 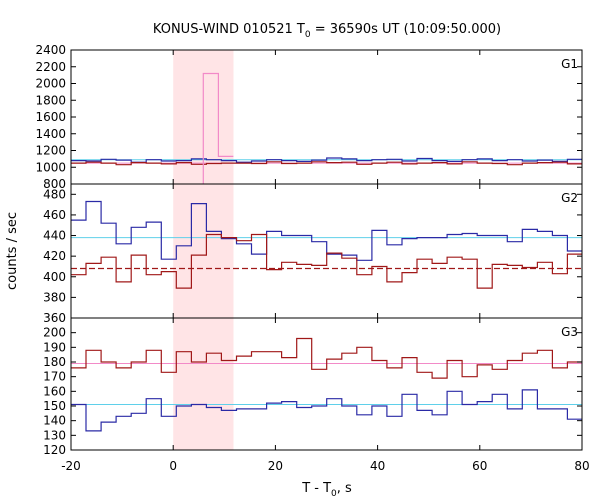 What do you see at coordinates (50, 134) in the screenshot?
I see `panel-g1-y-tick-label: 1400` at bounding box center [50, 134].